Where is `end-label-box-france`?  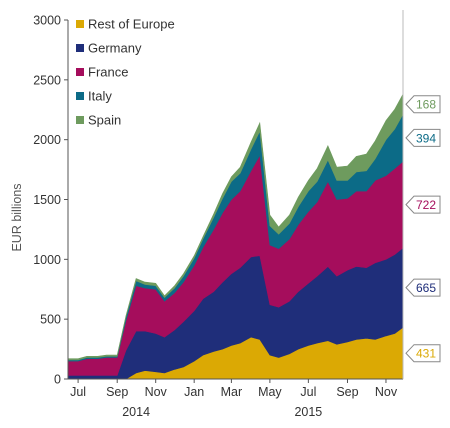
end-label-box-france is located at coordinates (423, 204).